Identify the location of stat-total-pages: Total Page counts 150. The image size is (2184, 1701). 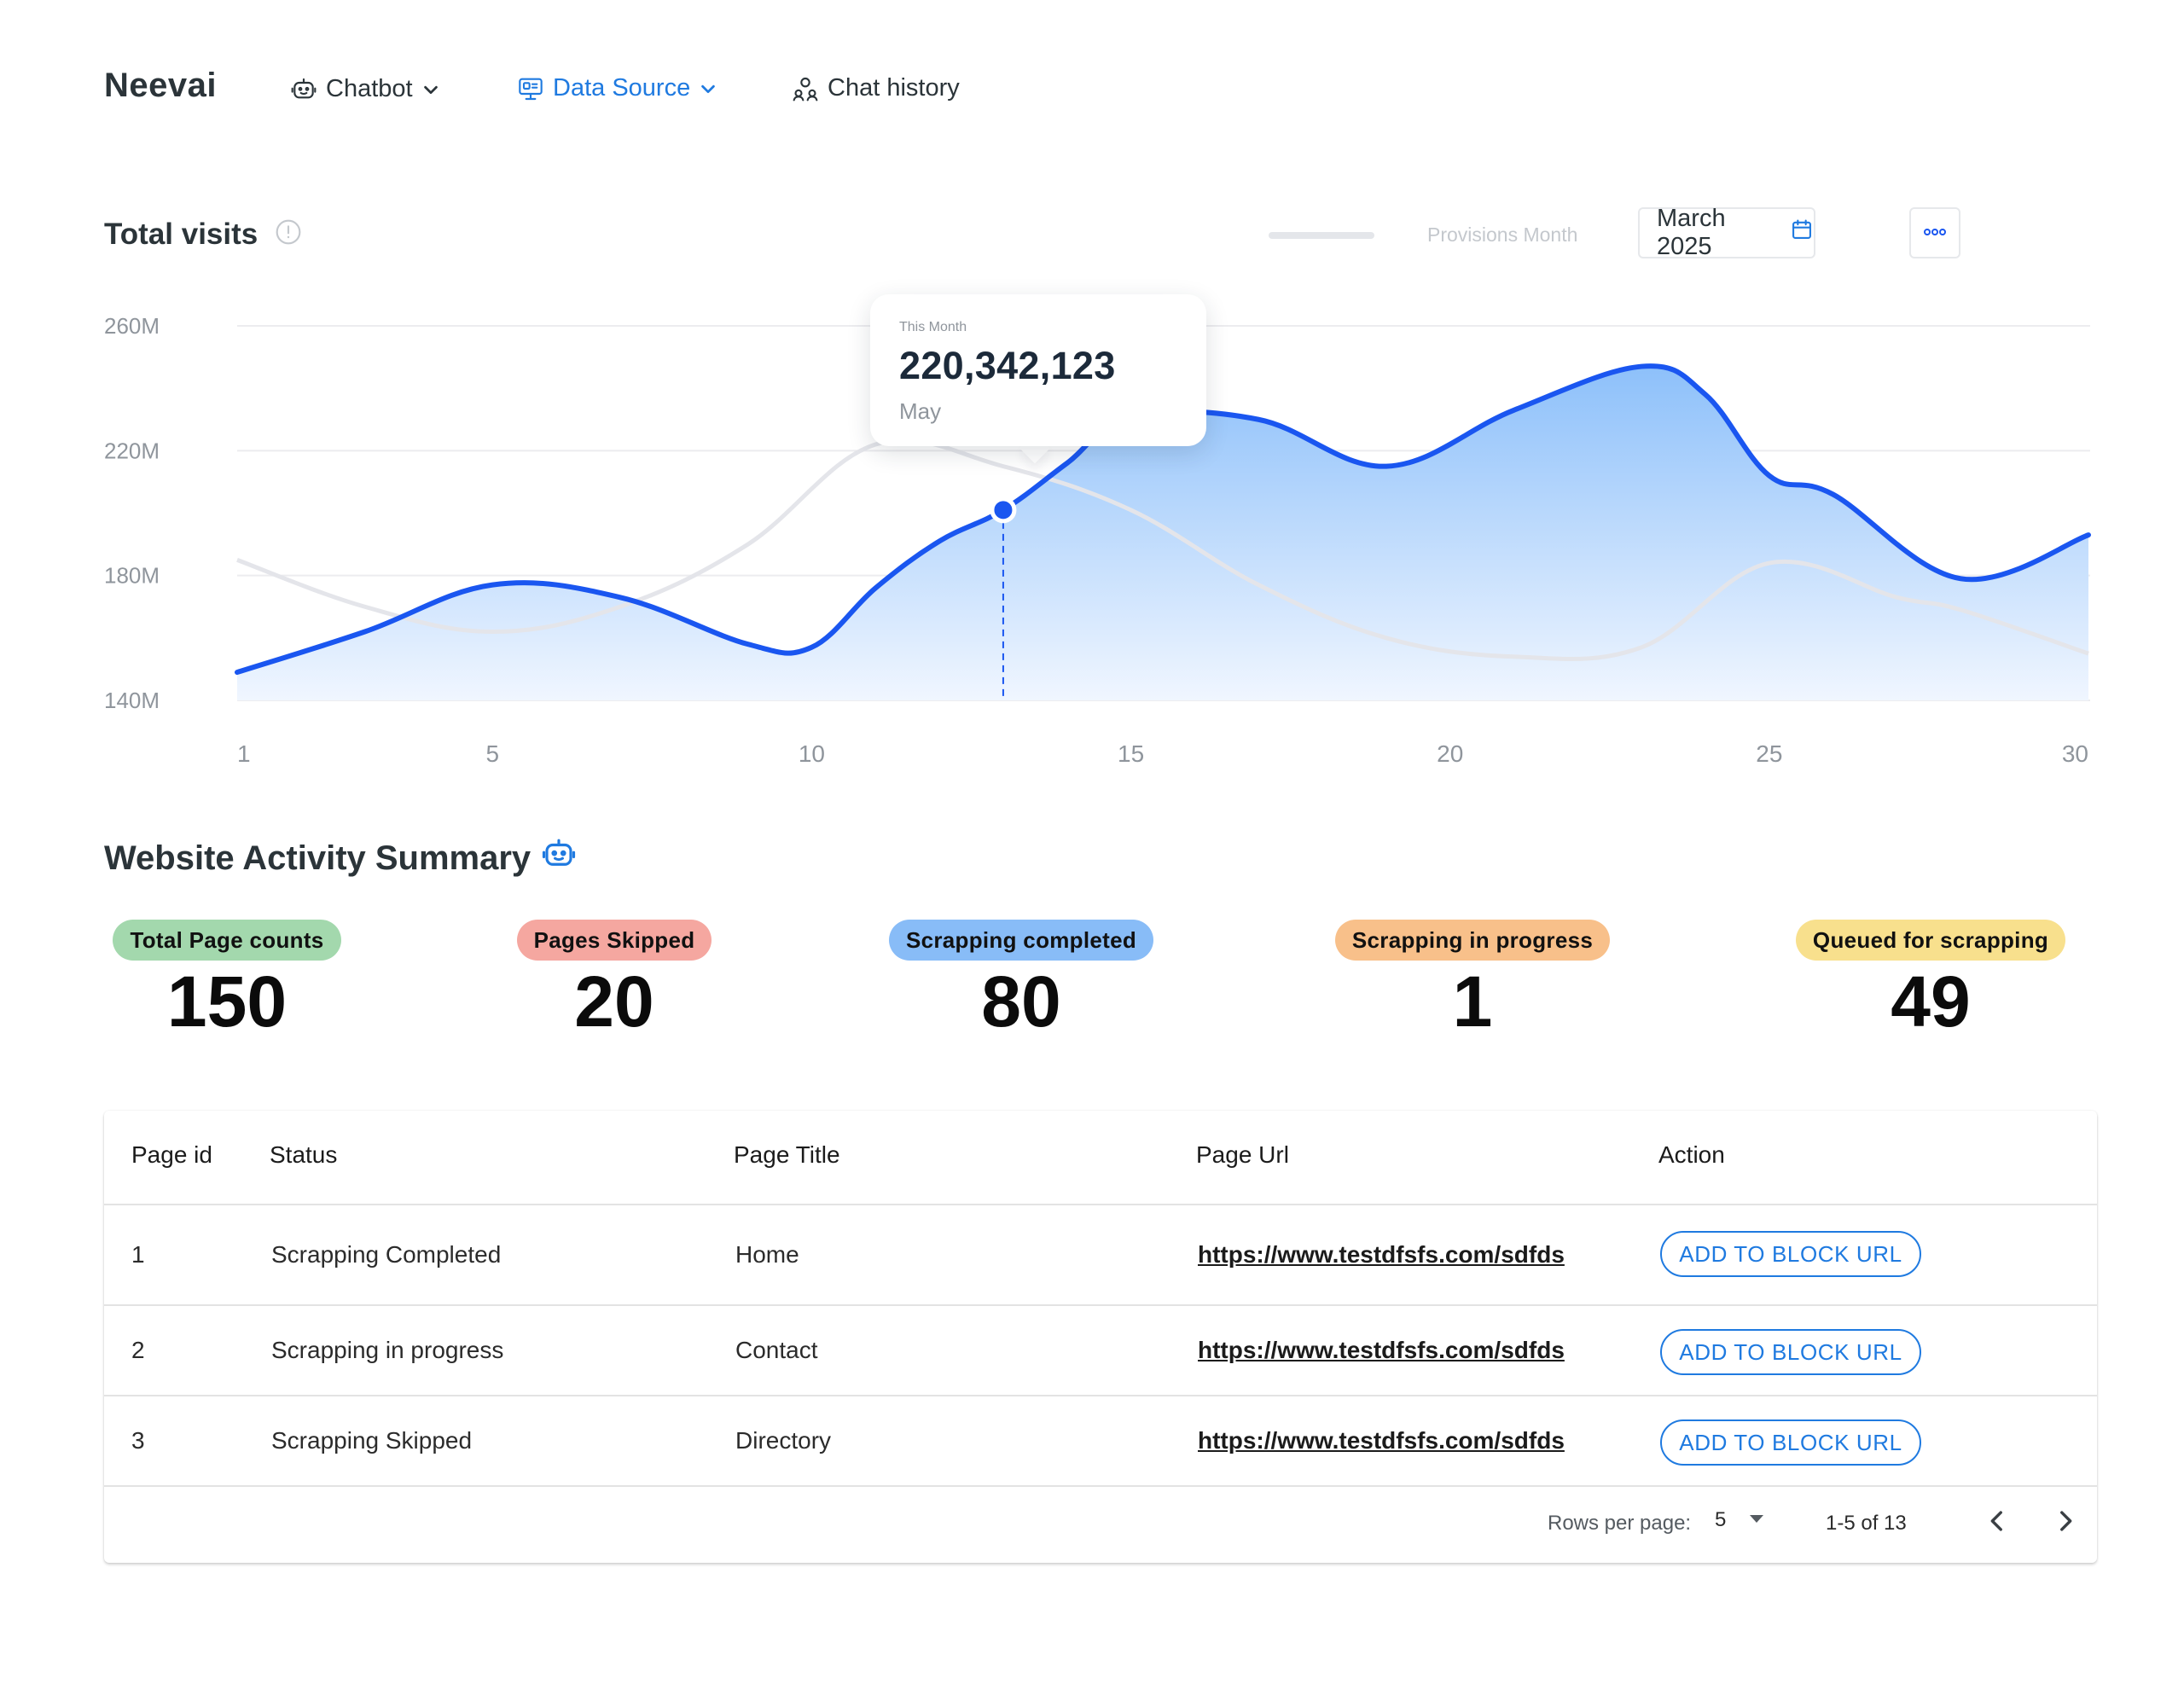
(227, 979).